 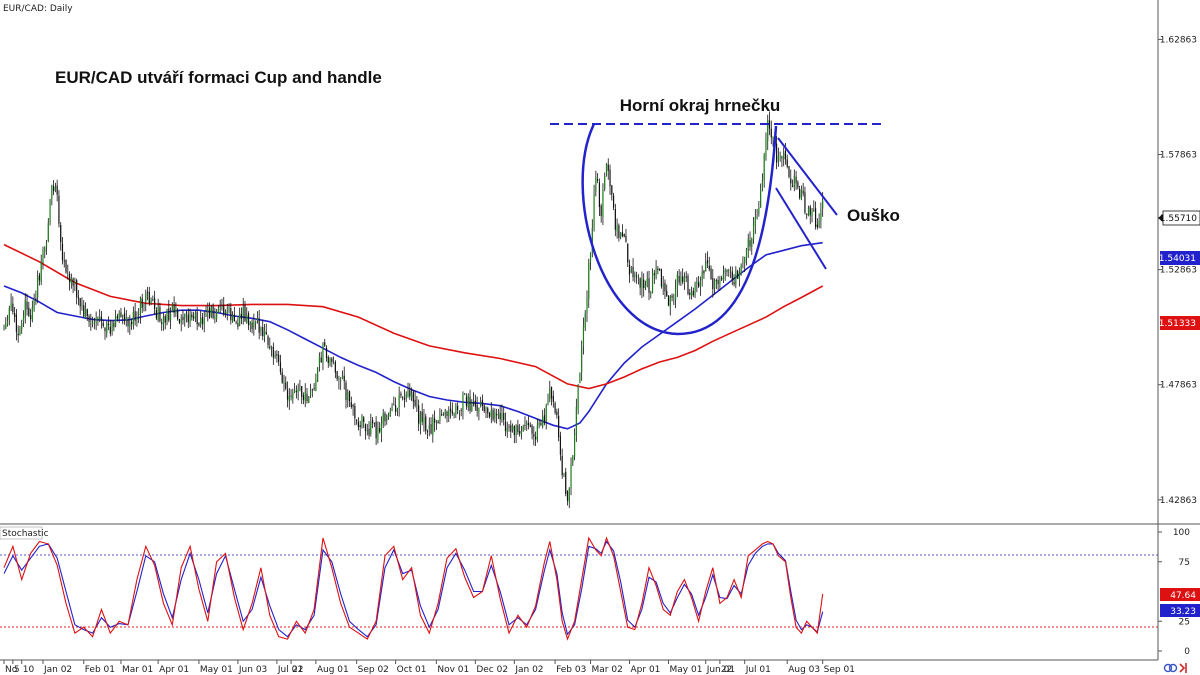 What do you see at coordinates (25, 534) in the screenshot?
I see `stochastic-title: Stochastic` at bounding box center [25, 534].